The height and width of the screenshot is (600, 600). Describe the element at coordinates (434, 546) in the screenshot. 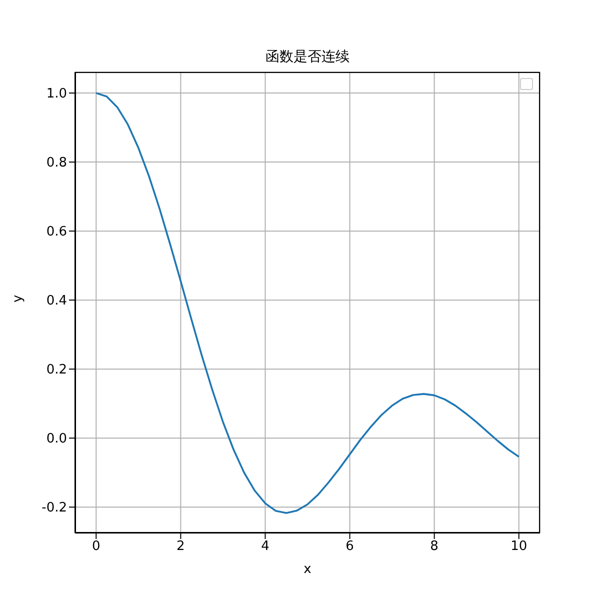

I see `x-tick-label: 8` at that location.